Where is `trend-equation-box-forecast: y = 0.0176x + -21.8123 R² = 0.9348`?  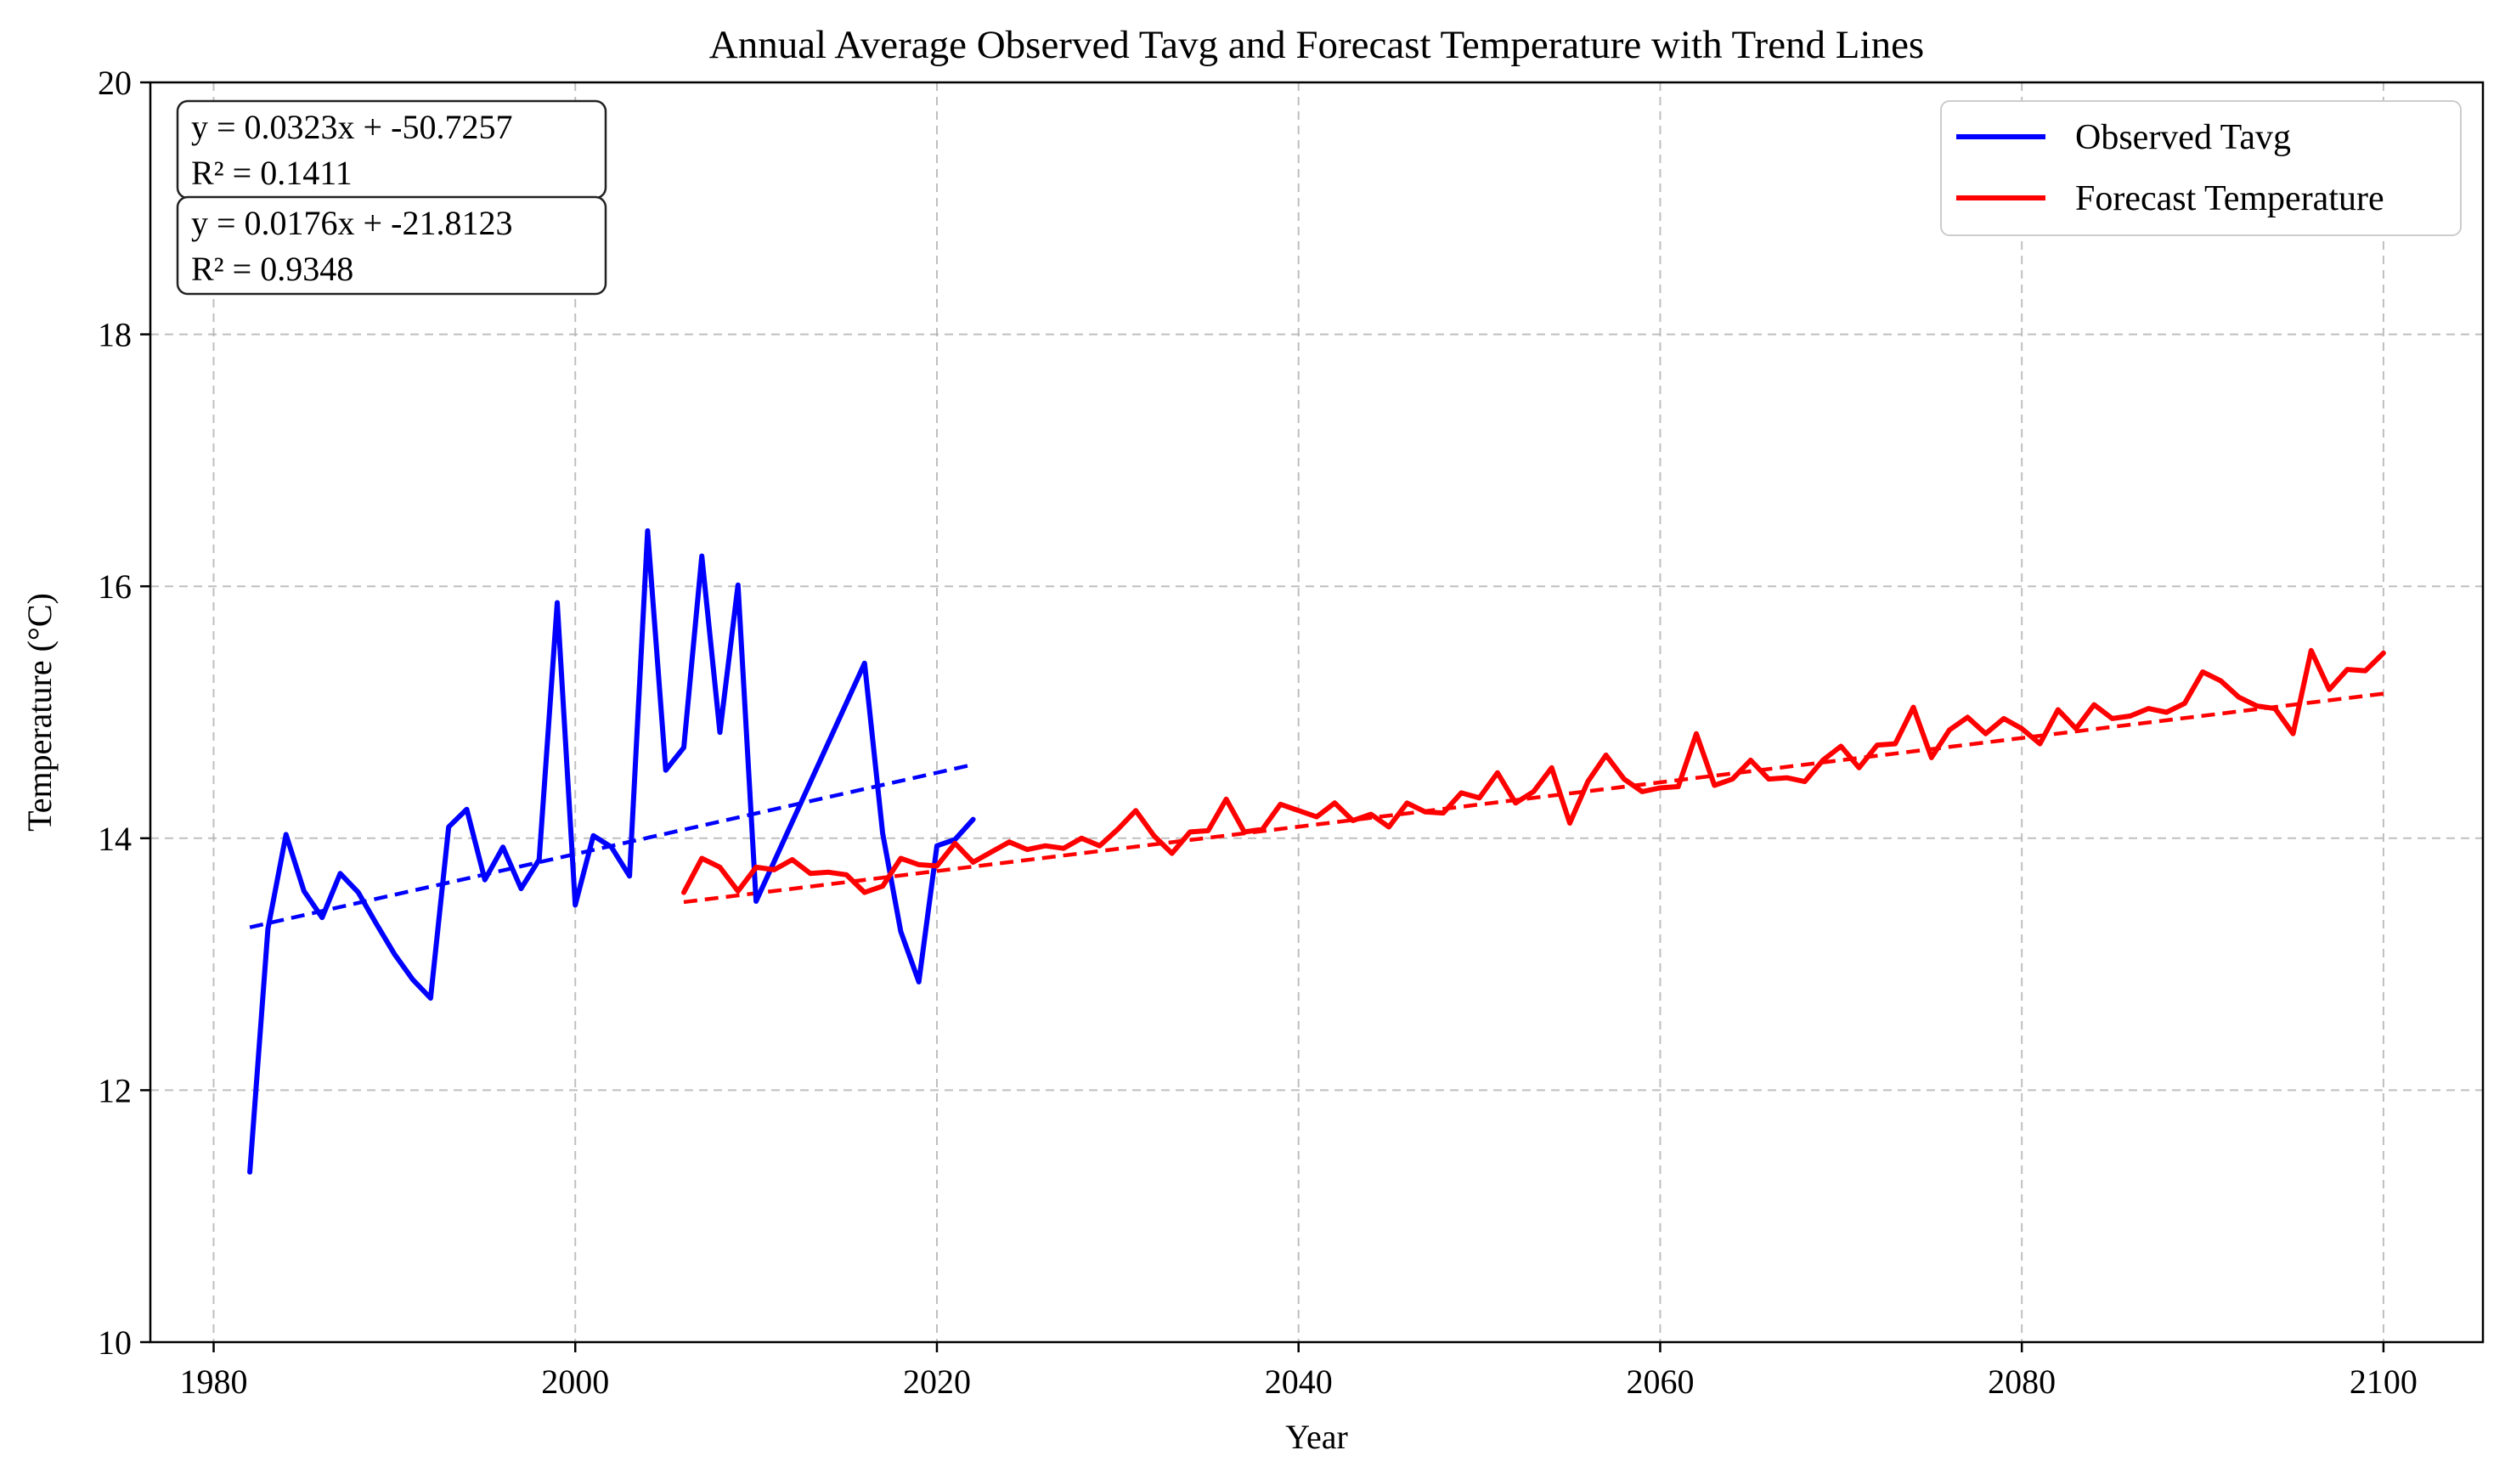
trend-equation-box-forecast: y = 0.0176x + -21.8123 R² = 0.9348 is located at coordinates (391, 245).